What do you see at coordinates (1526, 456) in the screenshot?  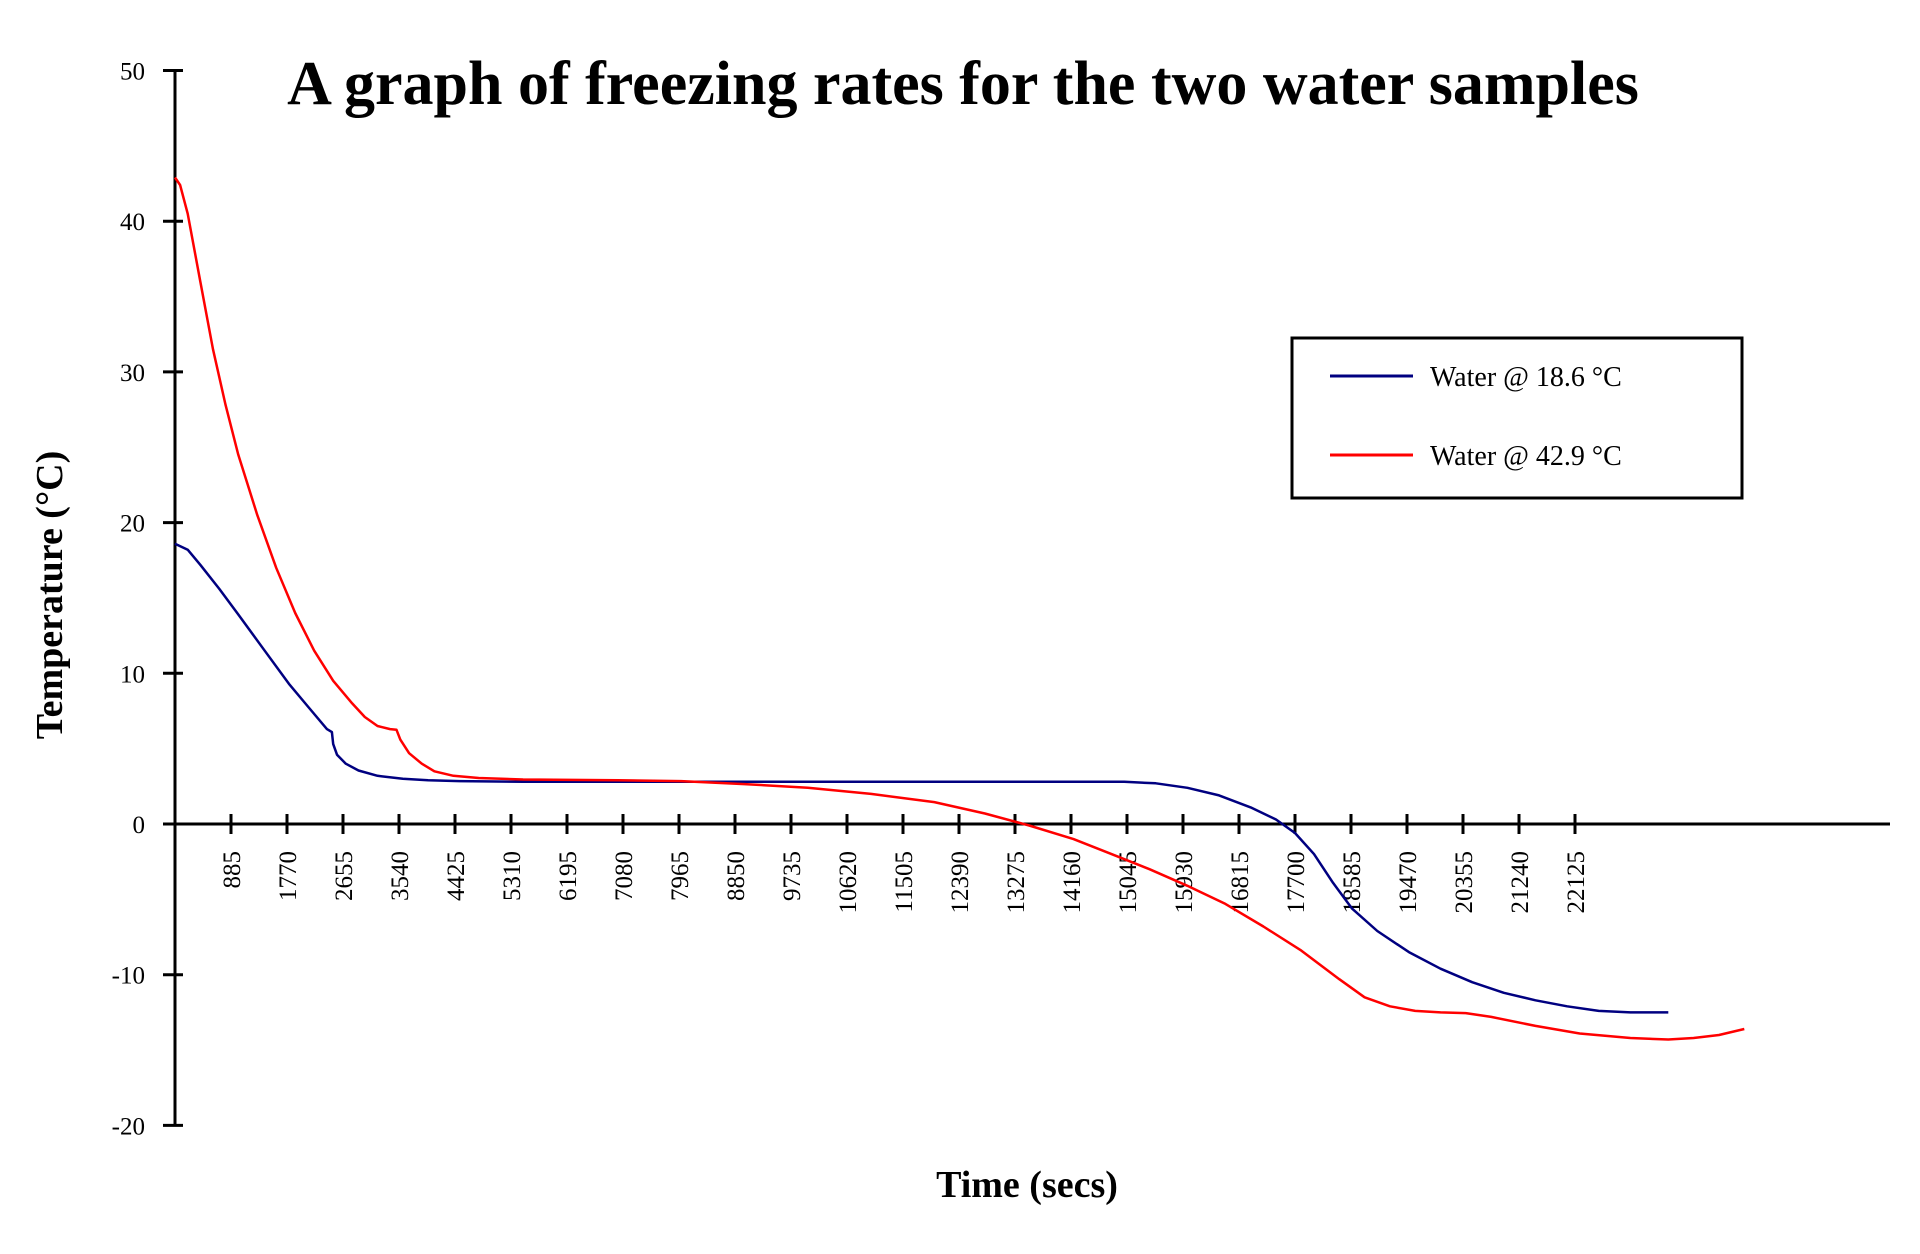 I see `legend-label-series-2: Water @ 42.9 °C` at bounding box center [1526, 456].